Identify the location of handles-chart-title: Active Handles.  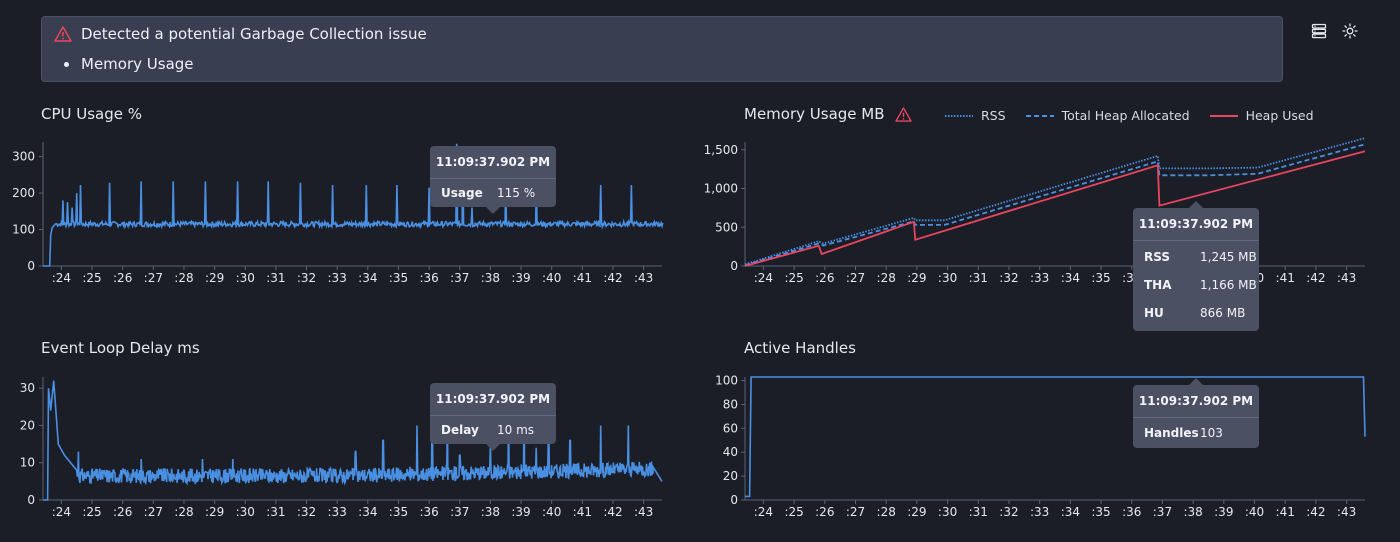
(800, 348).